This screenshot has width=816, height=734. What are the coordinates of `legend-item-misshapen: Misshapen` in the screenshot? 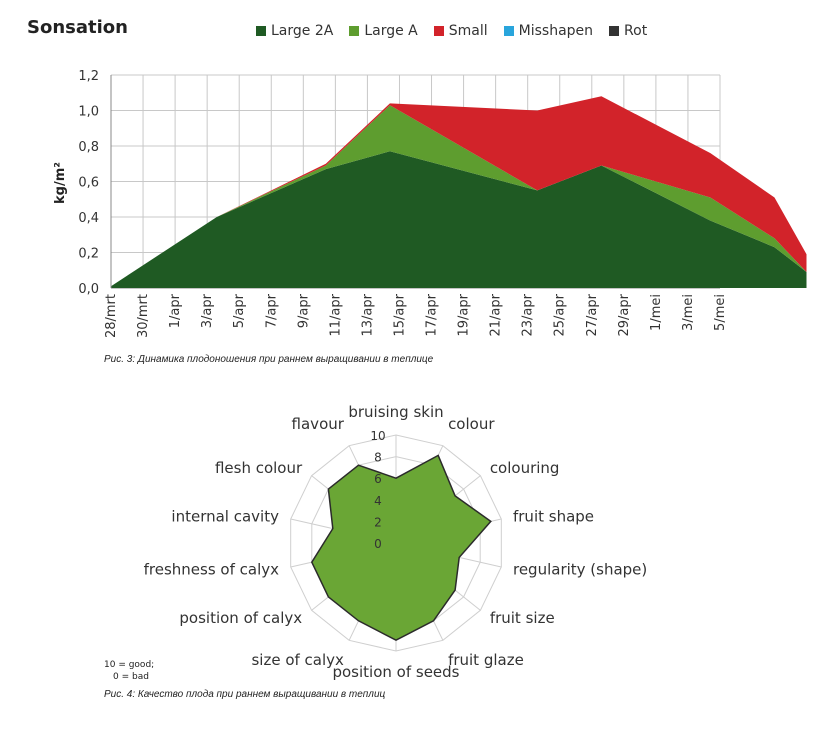 It's located at (548, 31).